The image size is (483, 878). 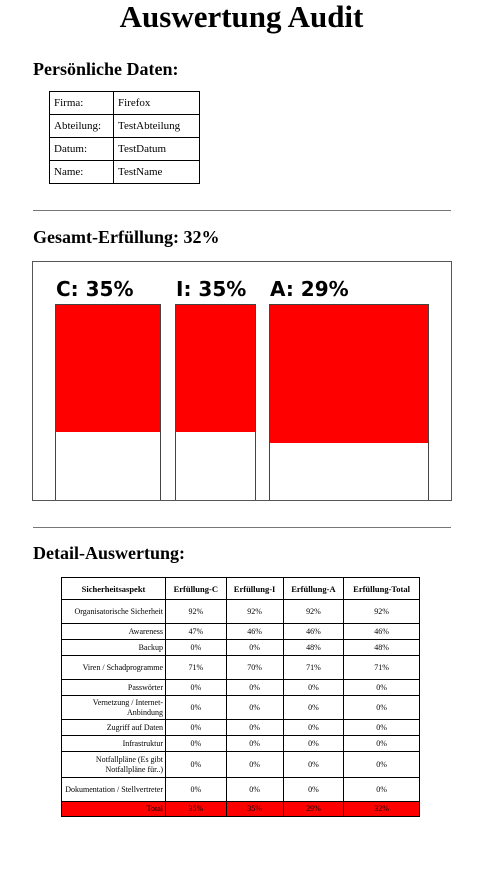 I want to click on value-cell-total: 71%, so click(x=381, y=667).